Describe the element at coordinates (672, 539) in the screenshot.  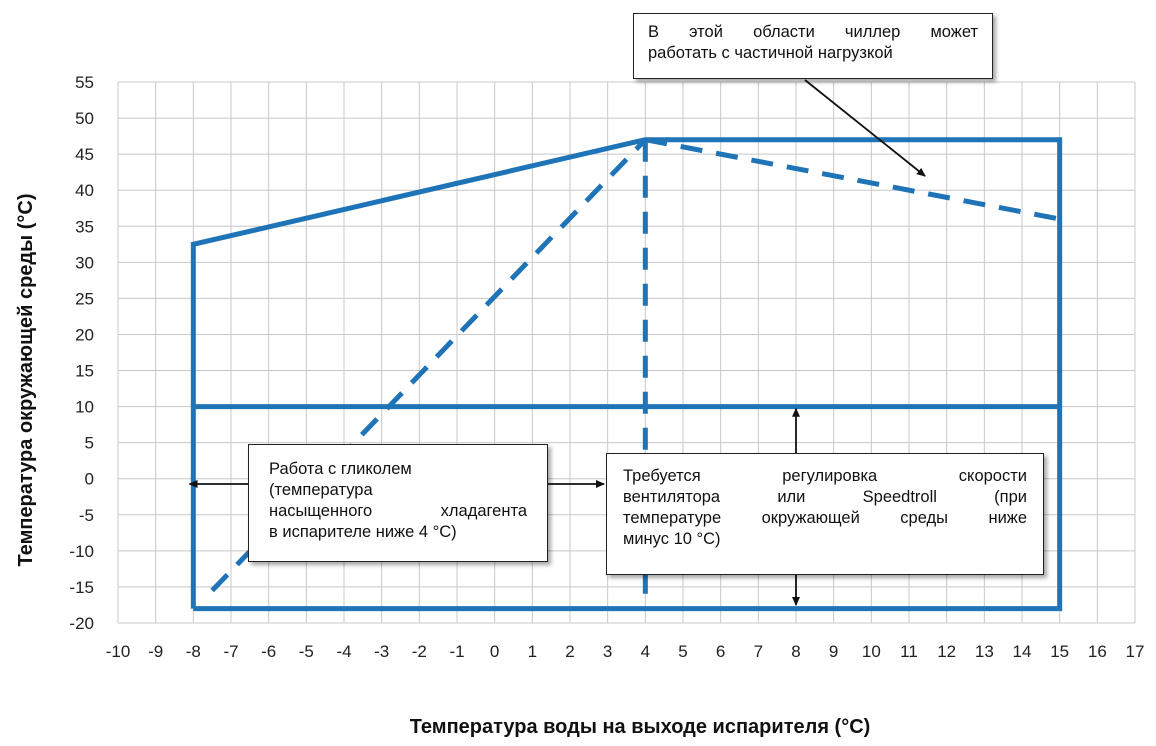
I see `annotation-line: минус 10 °C)` at that location.